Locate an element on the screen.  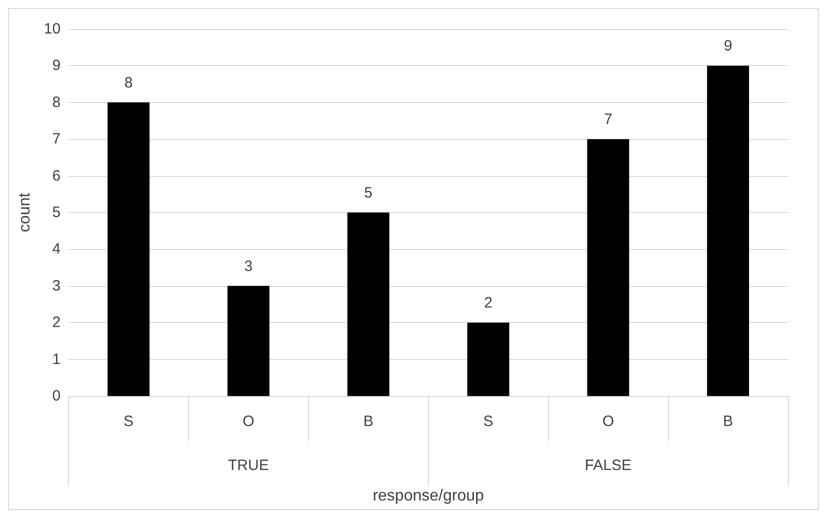
y-tick-label: 1 is located at coordinates (56, 359).